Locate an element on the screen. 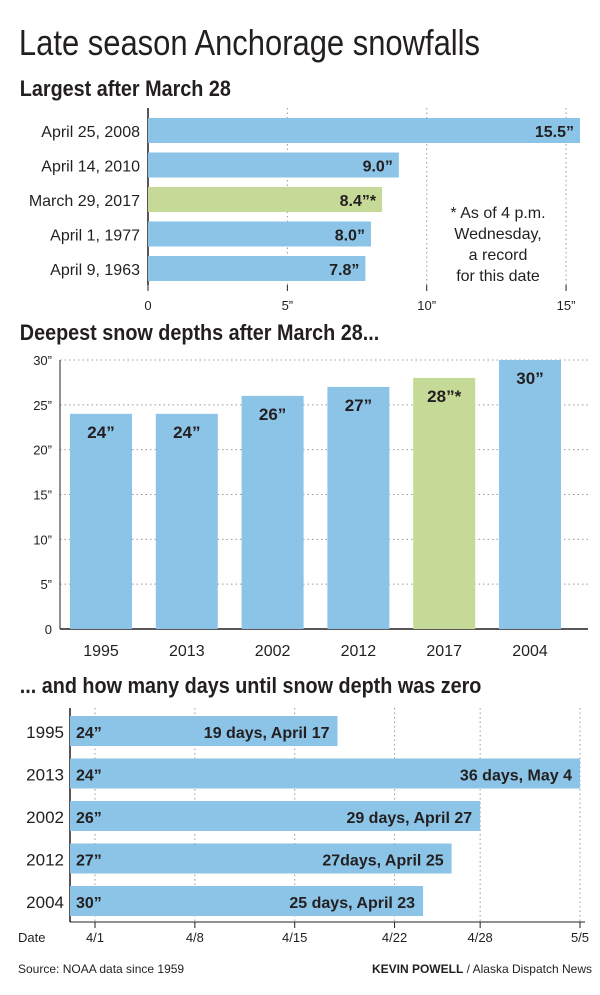  chart2-y-tick-label: 5” is located at coordinates (46, 584).